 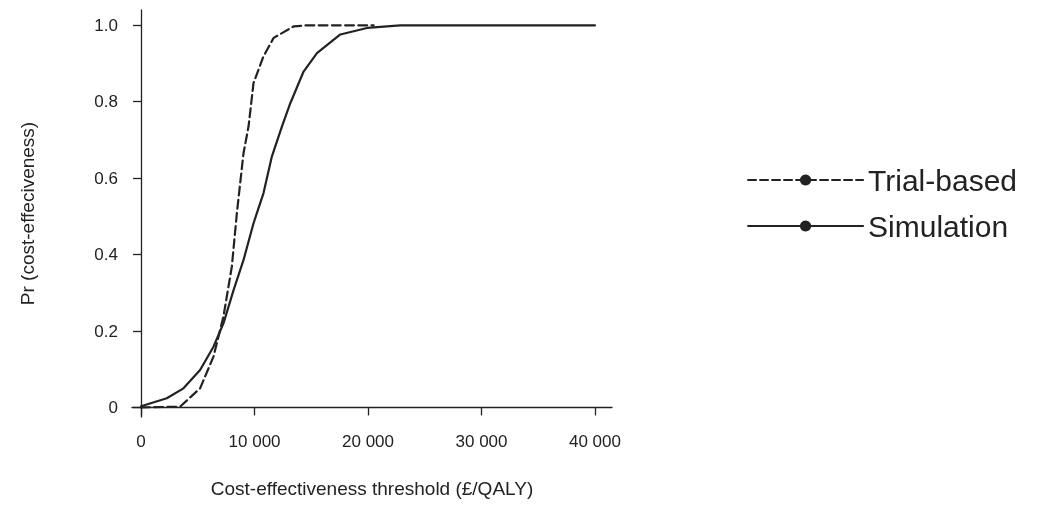 What do you see at coordinates (106, 255) in the screenshot?
I see `y-tick-label: 0.4` at bounding box center [106, 255].